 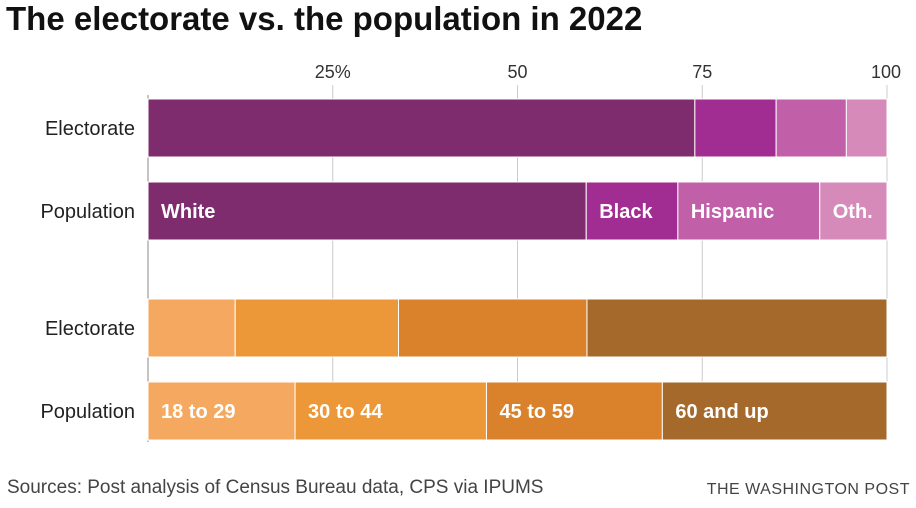 I want to click on segment-label: Hispanic, so click(x=732, y=212).